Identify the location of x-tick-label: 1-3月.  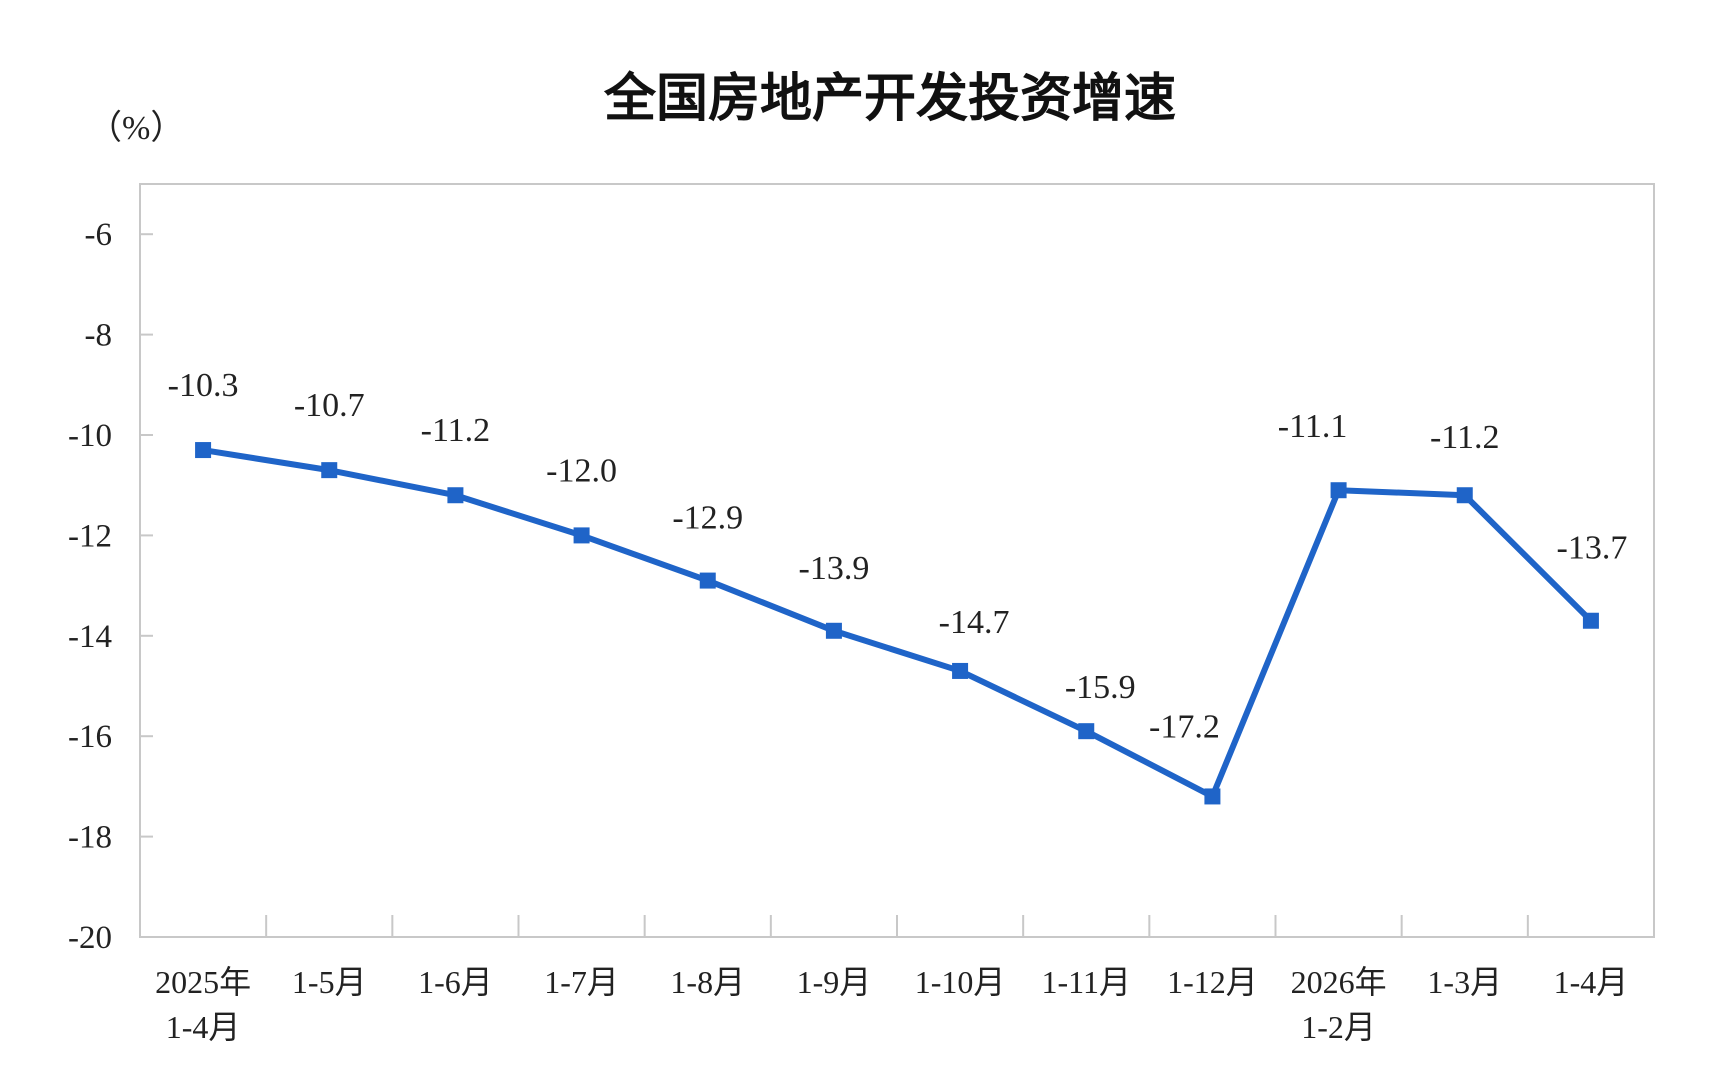
(1464, 982).